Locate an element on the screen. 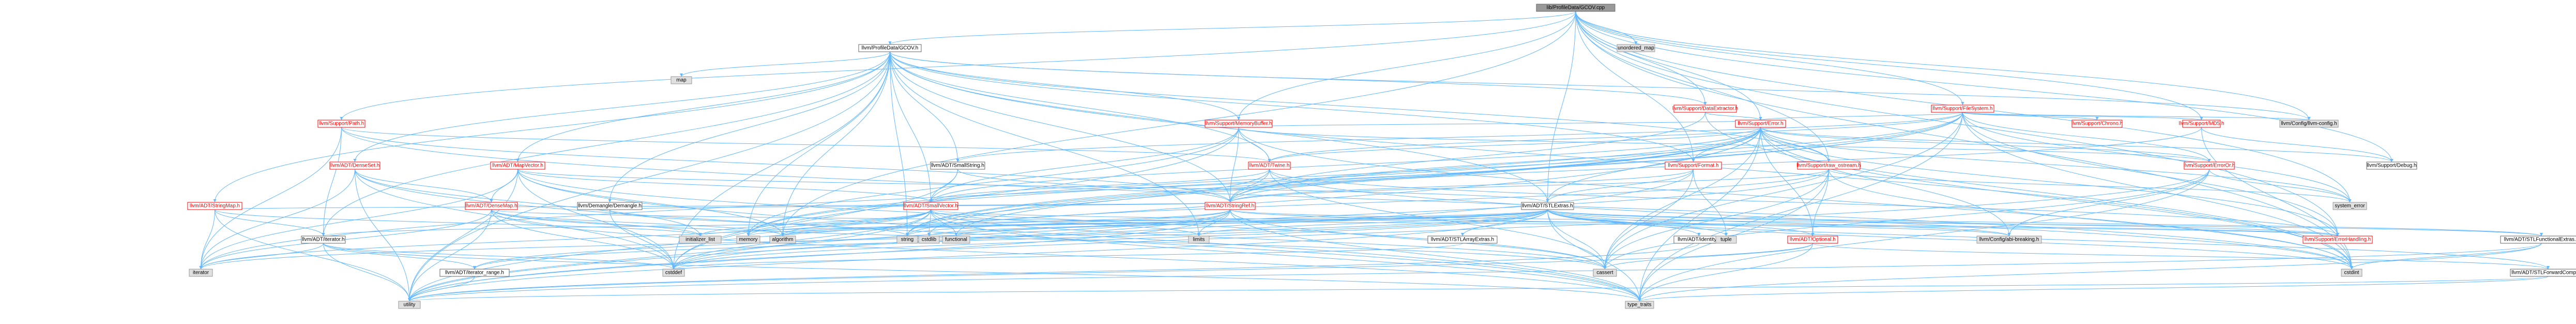 Image resolution: width=2576 pixels, height=324 pixels. node-error: llvm/Support/Error.h is located at coordinates (1760, 124).